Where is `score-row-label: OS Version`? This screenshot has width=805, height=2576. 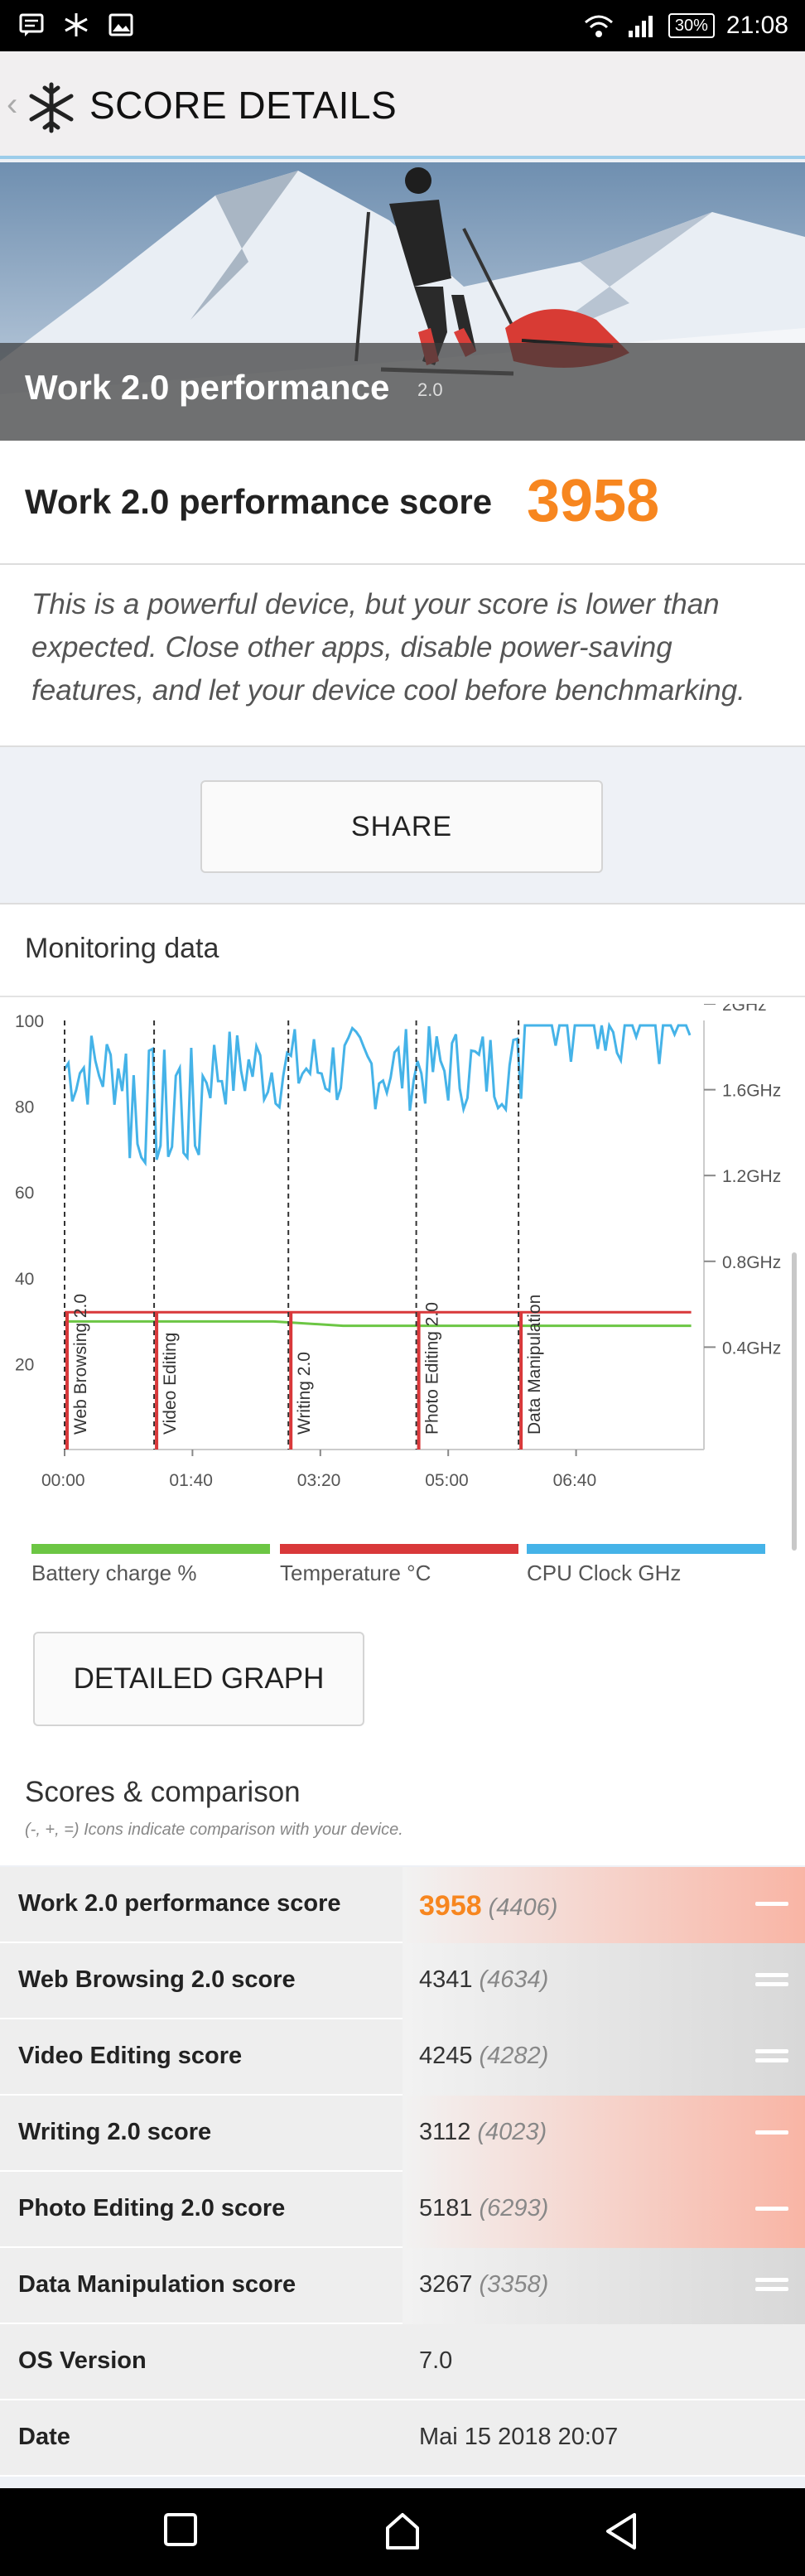
score-row-label: OS Version is located at coordinates (82, 2360).